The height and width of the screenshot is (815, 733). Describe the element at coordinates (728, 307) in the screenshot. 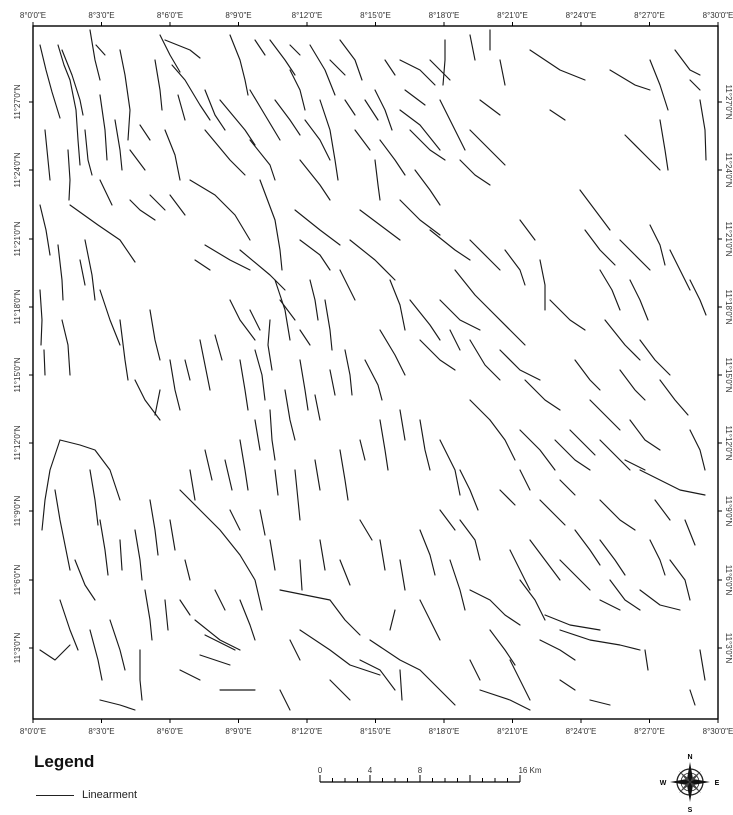

I see `lat-label-right: 11°18'0"N` at that location.